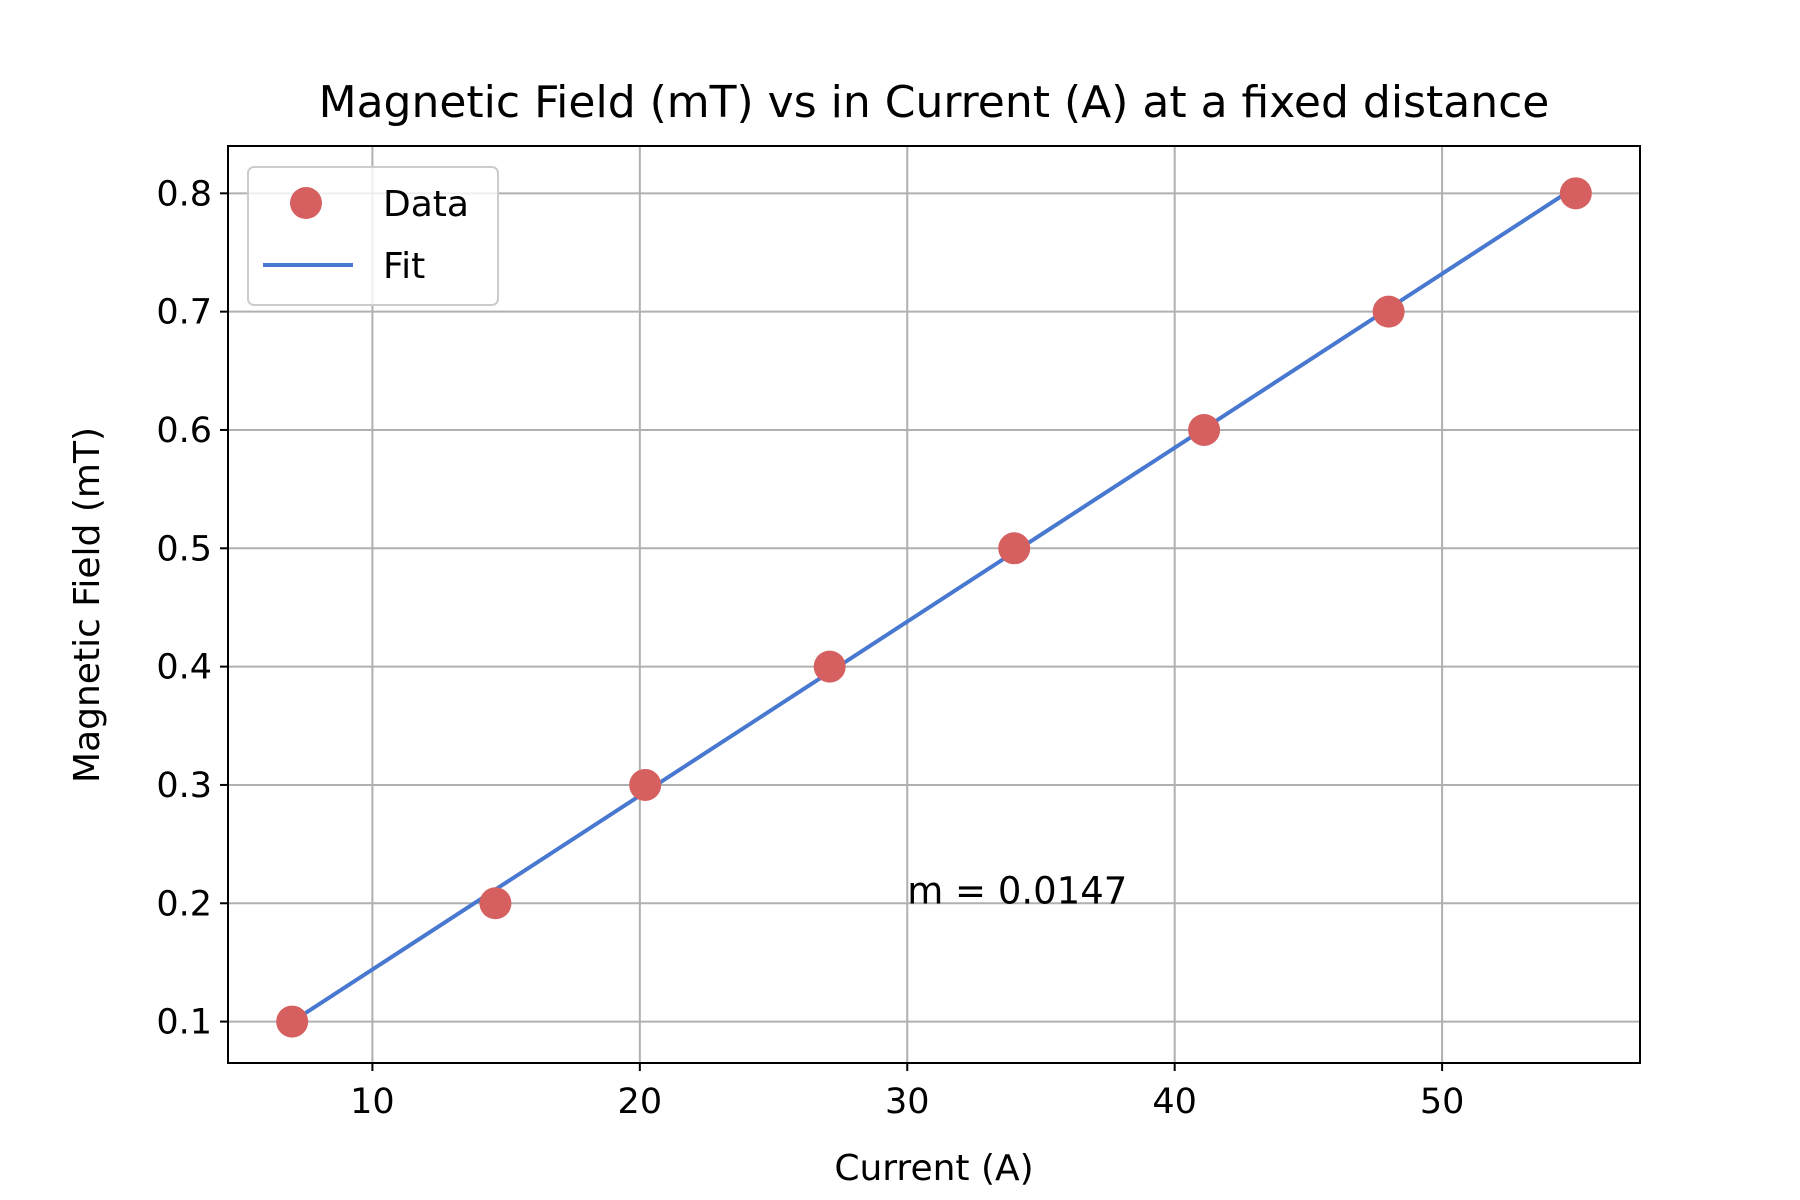  I want to click on y-tick-label: 0.3, so click(184, 786).